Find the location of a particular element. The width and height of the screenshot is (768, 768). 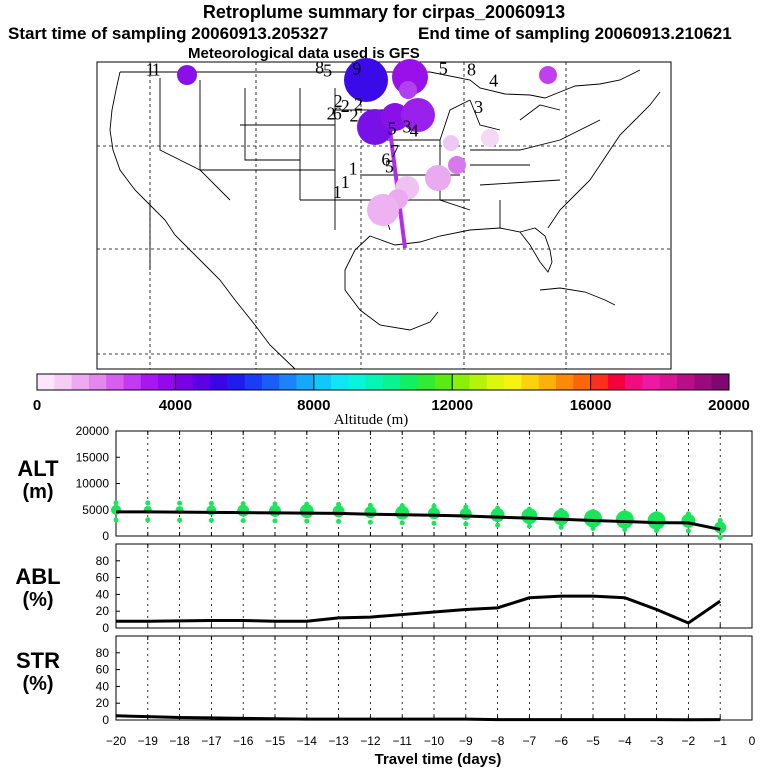

x-tick-label: −5 is located at coordinates (593, 741).